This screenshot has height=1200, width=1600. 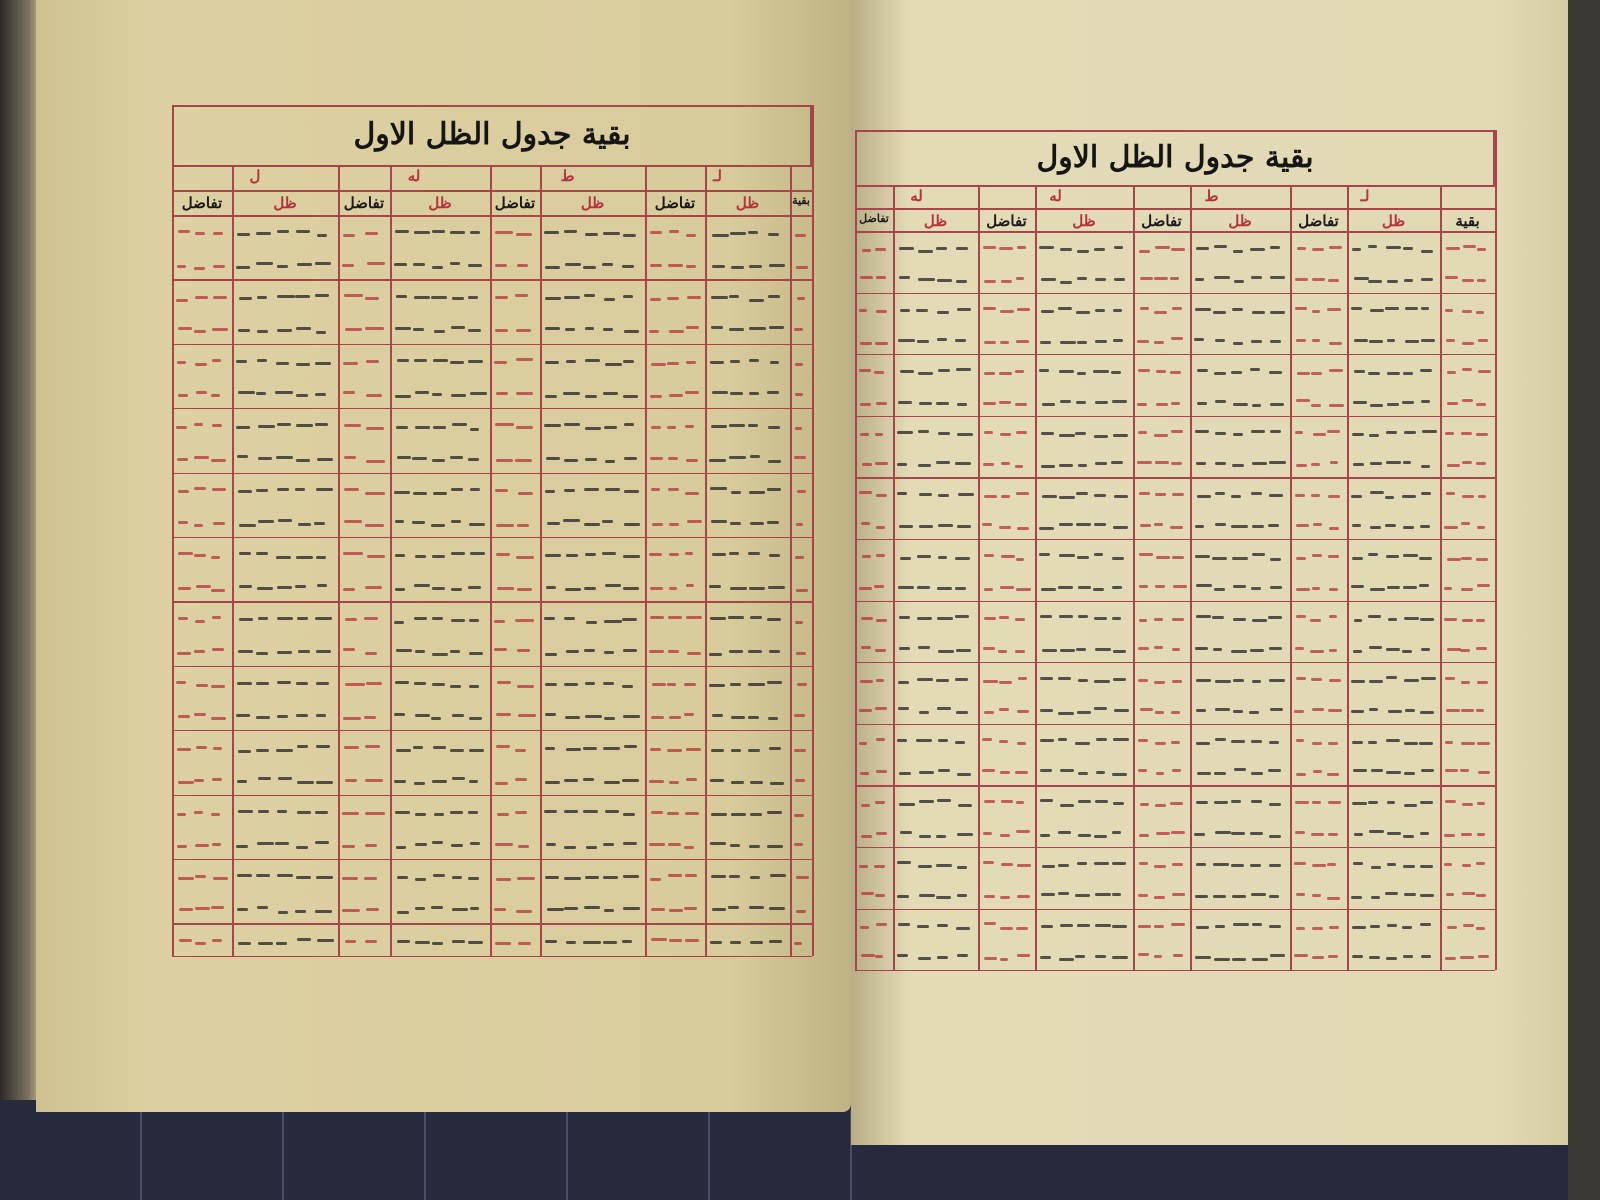 I want to click on column-header: تفاضل, so click(x=202, y=203).